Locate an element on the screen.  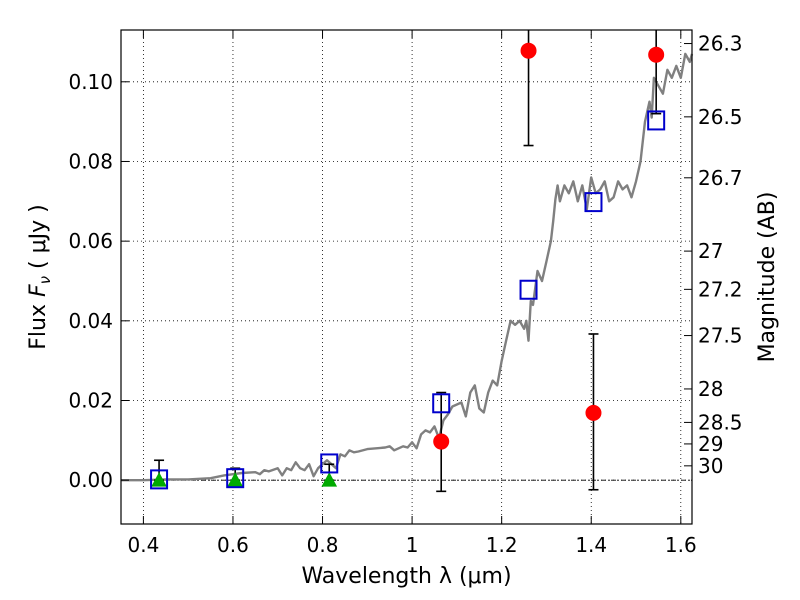
magnitude-tick-label: 26.3 is located at coordinates (720, 44).